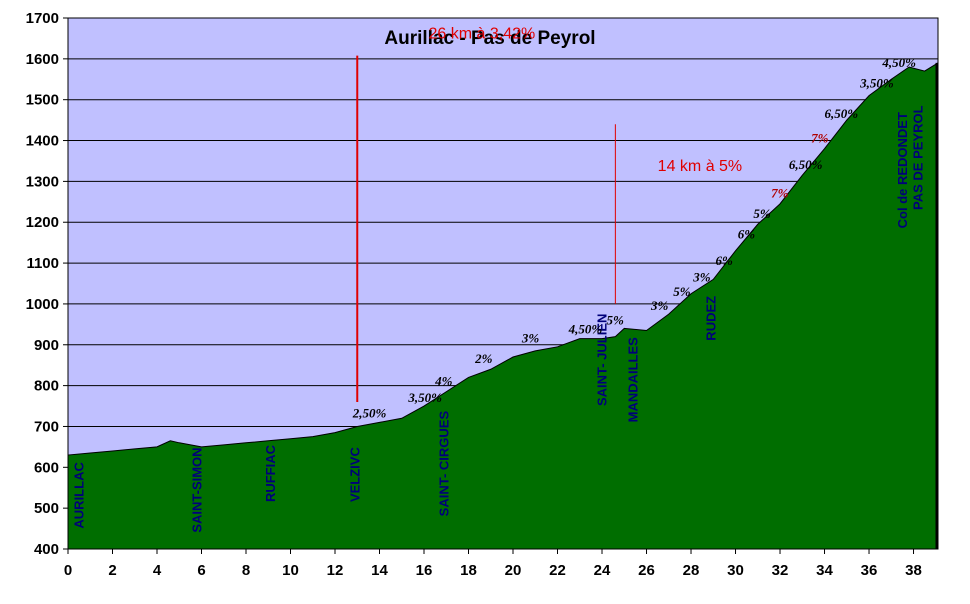 The width and height of the screenshot is (970, 604). What do you see at coordinates (68, 570) in the screenshot?
I see `x-tick-label: 0` at bounding box center [68, 570].